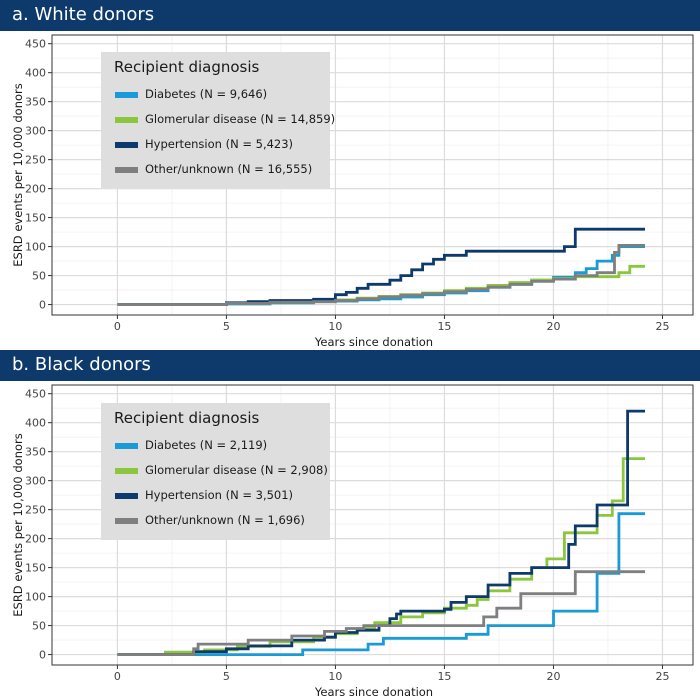 Image resolution: width=700 pixels, height=700 pixels. Describe the element at coordinates (350, 15) in the screenshot. I see `panel-header: a. White donors` at that location.